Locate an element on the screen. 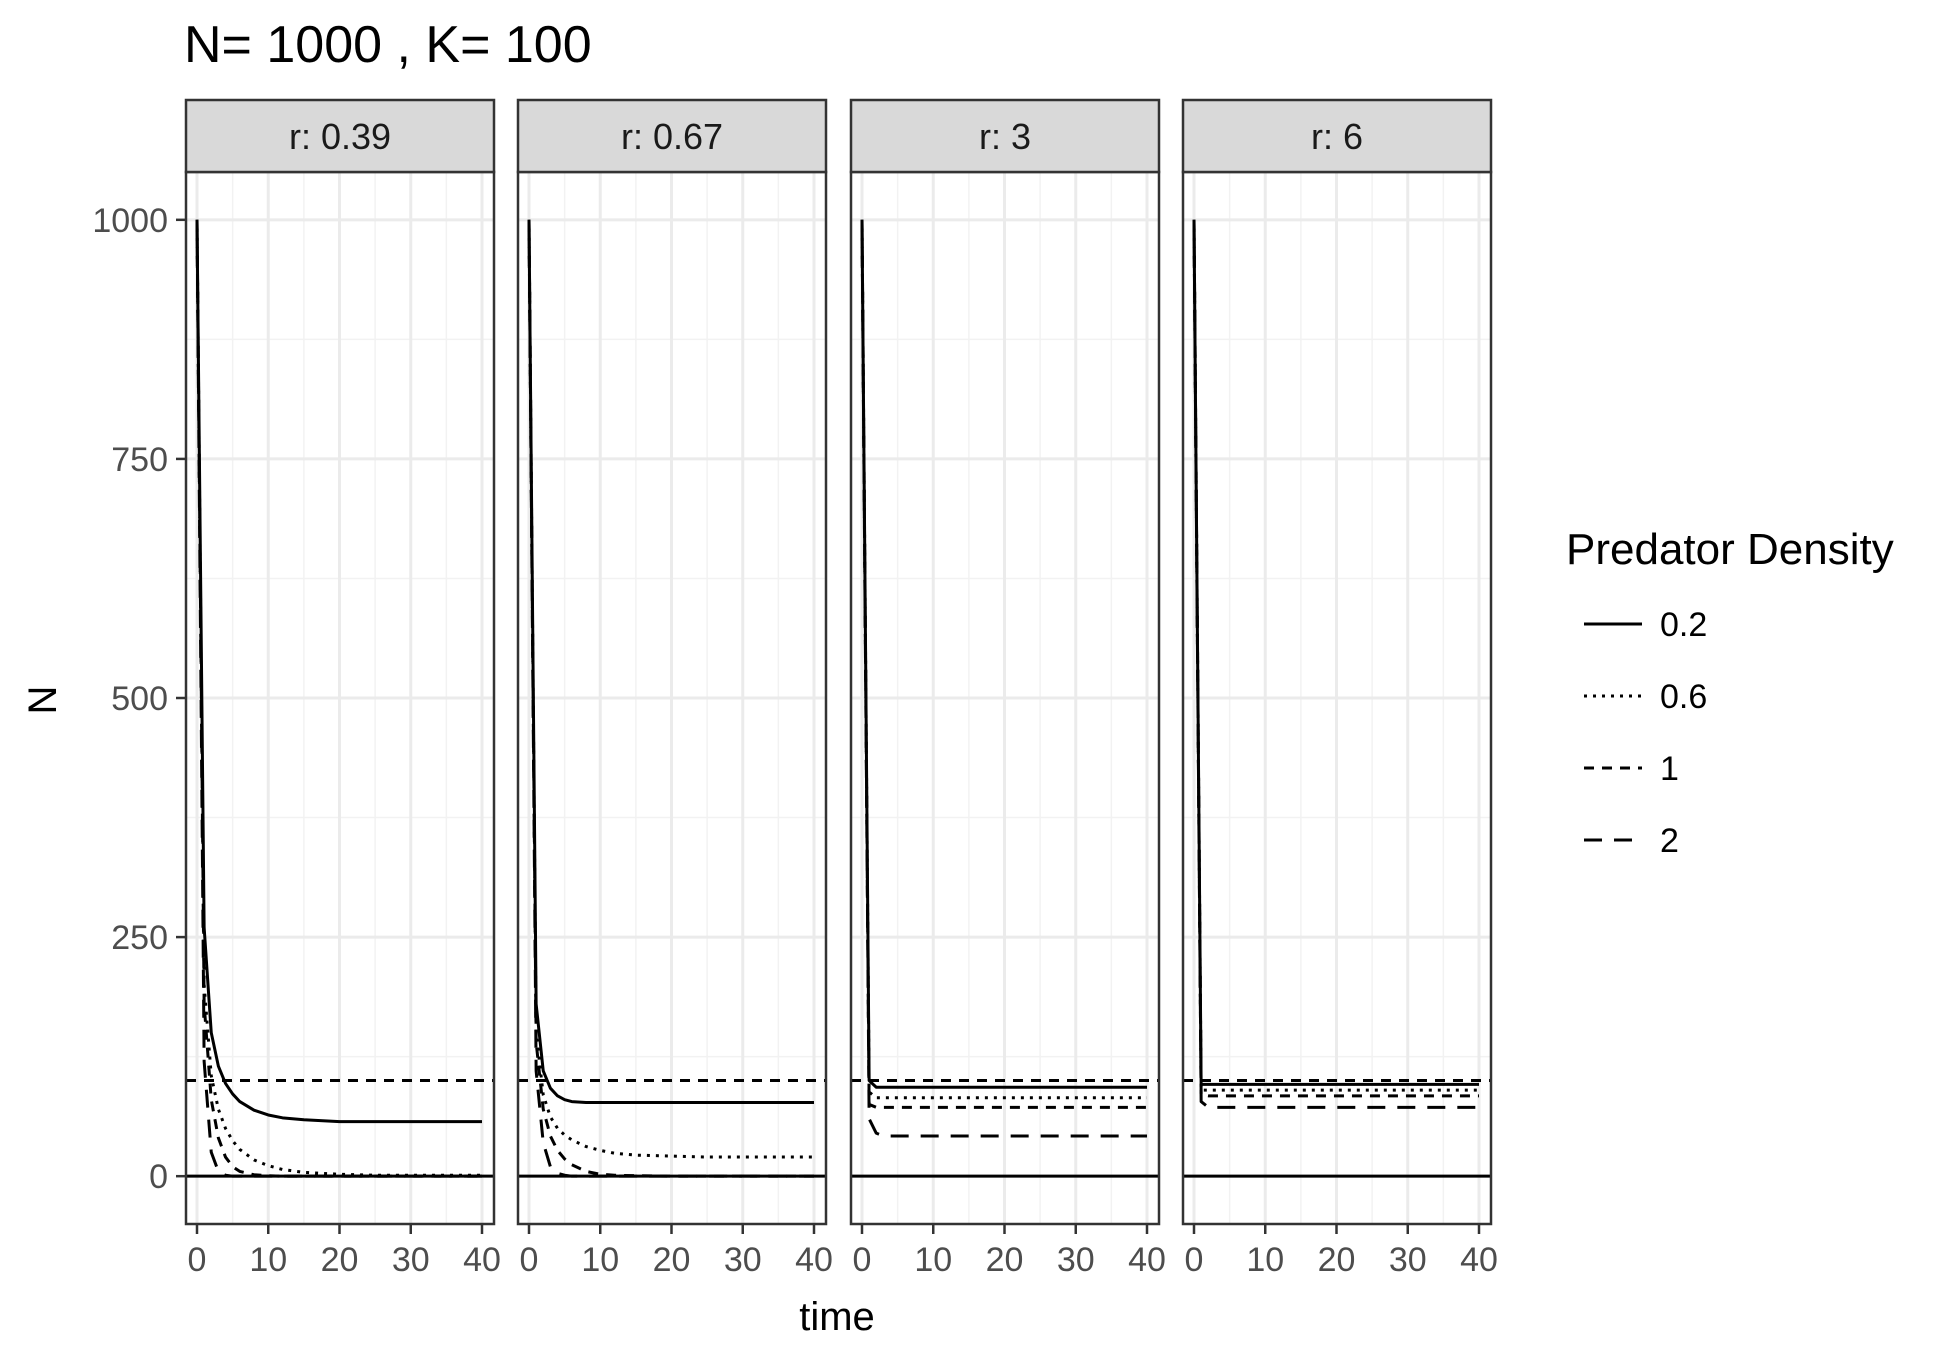 The width and height of the screenshot is (1950, 1349). facet-panel: r: 6 0 10 20 30 40 is located at coordinates (1339, 688).